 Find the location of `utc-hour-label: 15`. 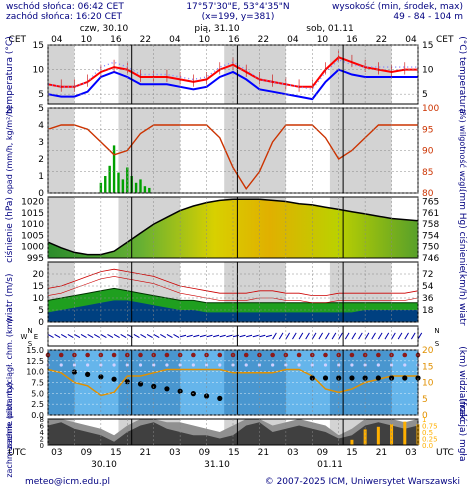

utc-hour-label: 15 is located at coordinates (115, 453).